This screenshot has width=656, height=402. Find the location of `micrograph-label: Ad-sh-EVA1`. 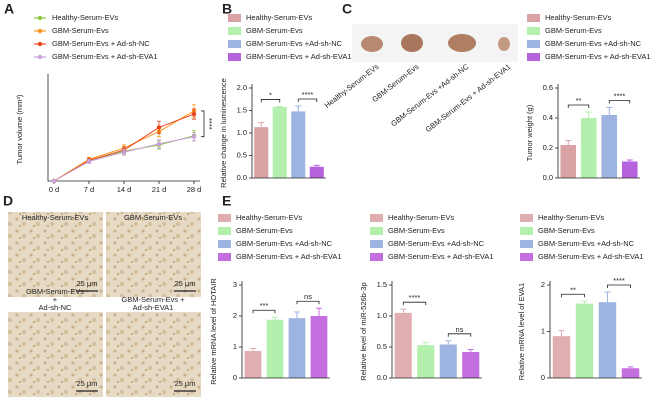

micrograph-label: Ad-sh-EVA1 is located at coordinates (153, 307).